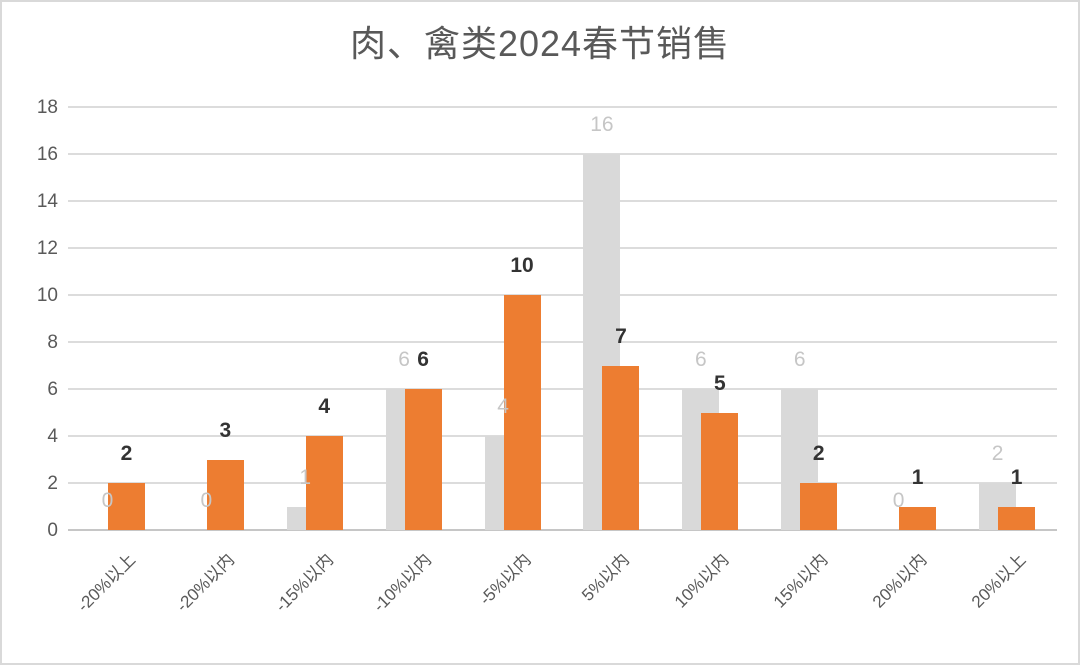 This screenshot has height=665, width=1080. I want to click on chart-title: 肉、禽类2024春节销售, so click(540, 43).